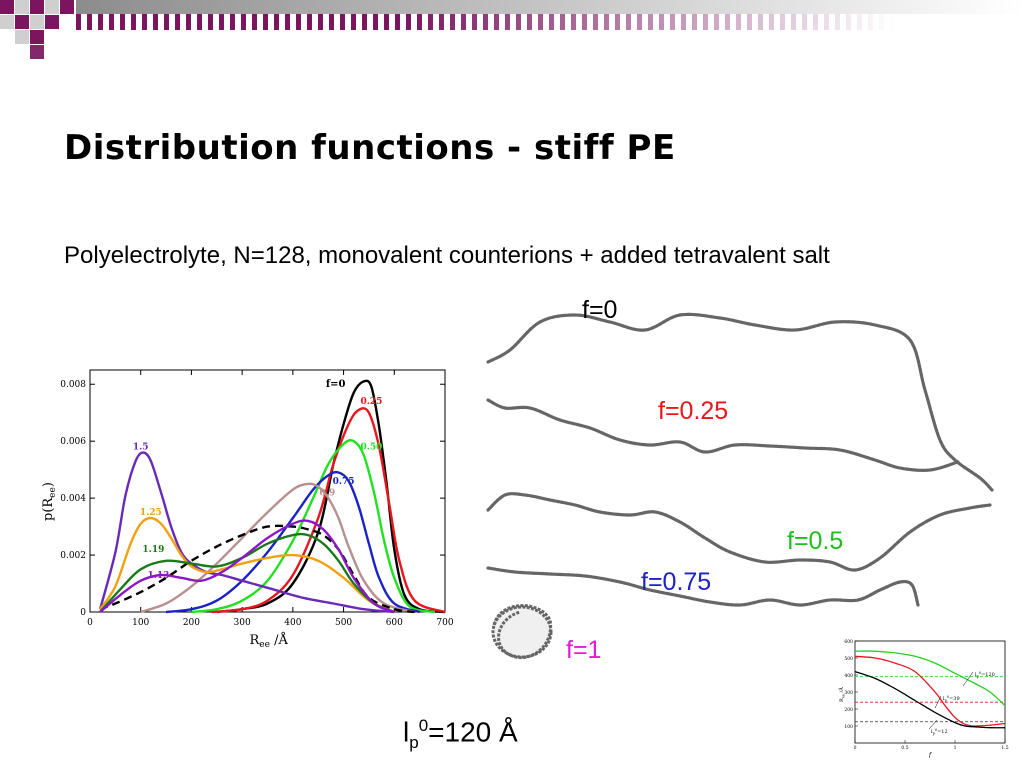 The image size is (1024, 768). I want to click on series-label-7: 1.25, so click(151, 513).